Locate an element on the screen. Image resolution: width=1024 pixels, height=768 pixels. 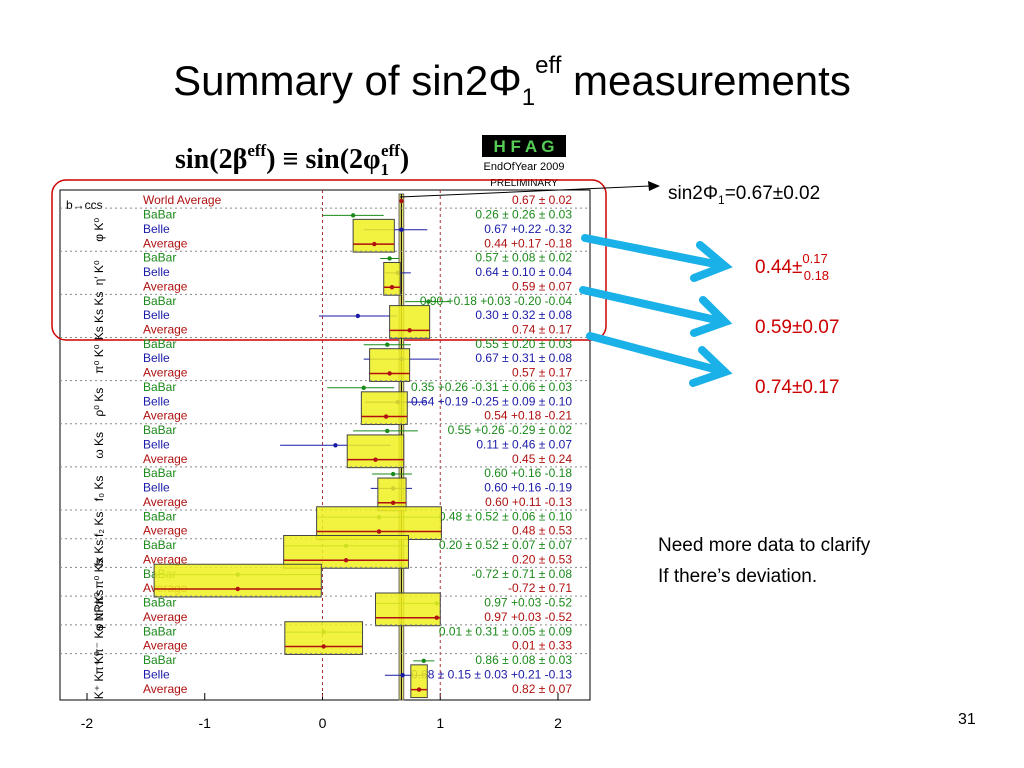
page-number: 31 is located at coordinates (967, 719).